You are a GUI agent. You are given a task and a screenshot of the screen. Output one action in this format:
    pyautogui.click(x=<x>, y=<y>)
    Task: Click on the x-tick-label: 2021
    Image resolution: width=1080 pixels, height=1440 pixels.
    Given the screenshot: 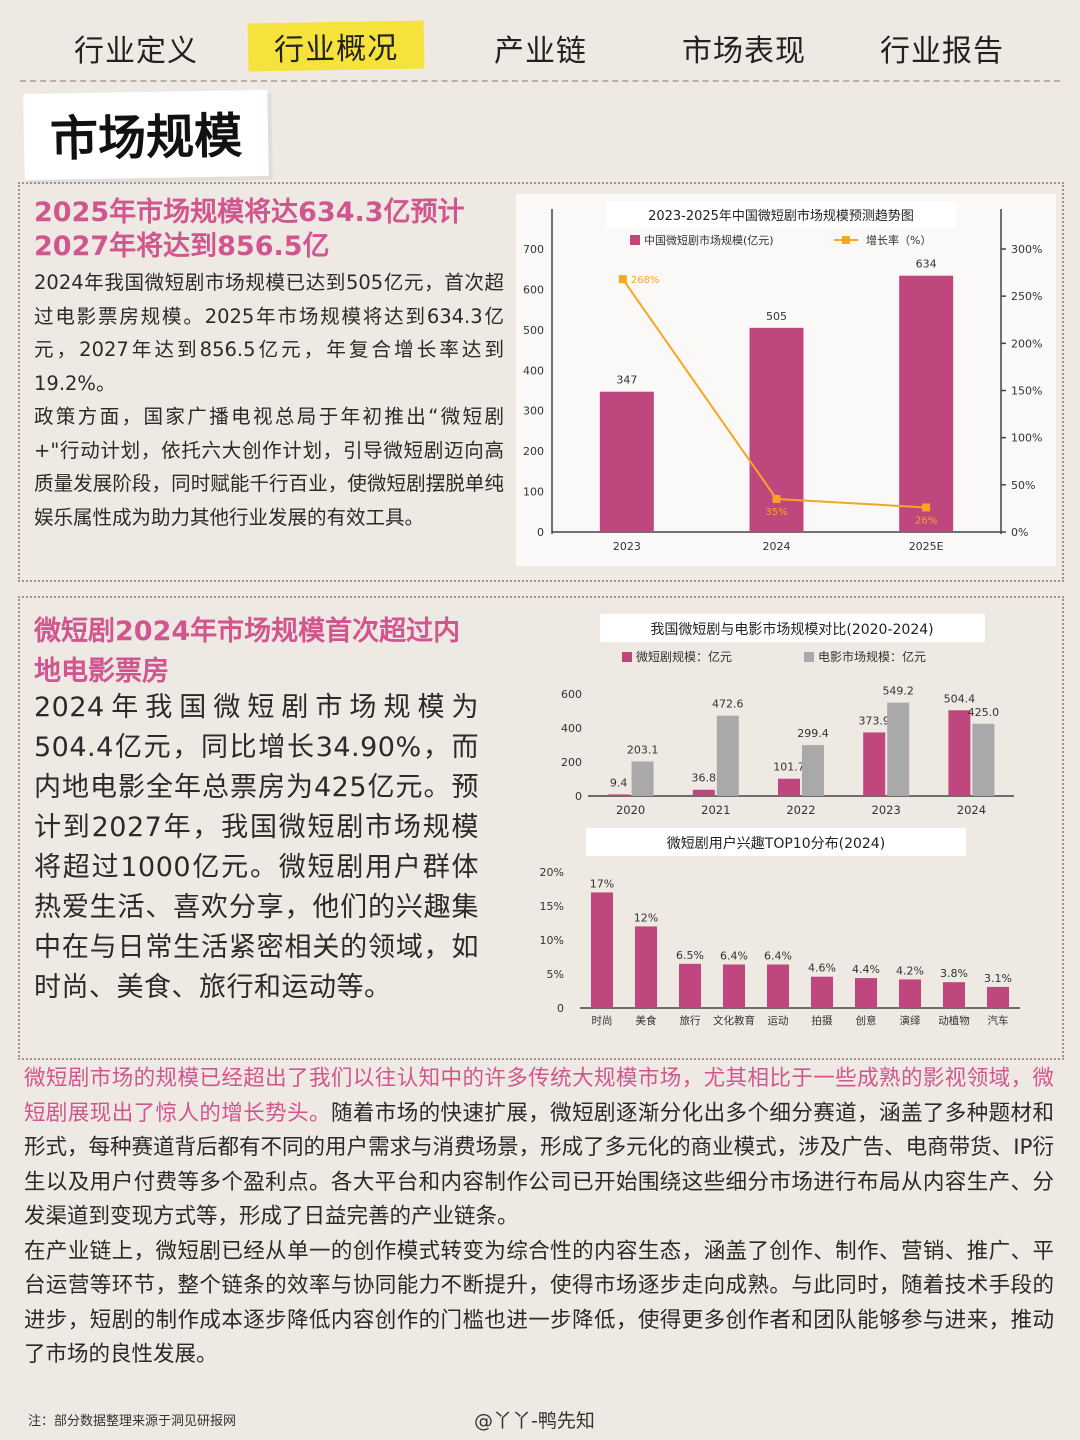 What is the action you would take?
    pyautogui.click(x=715, y=810)
    